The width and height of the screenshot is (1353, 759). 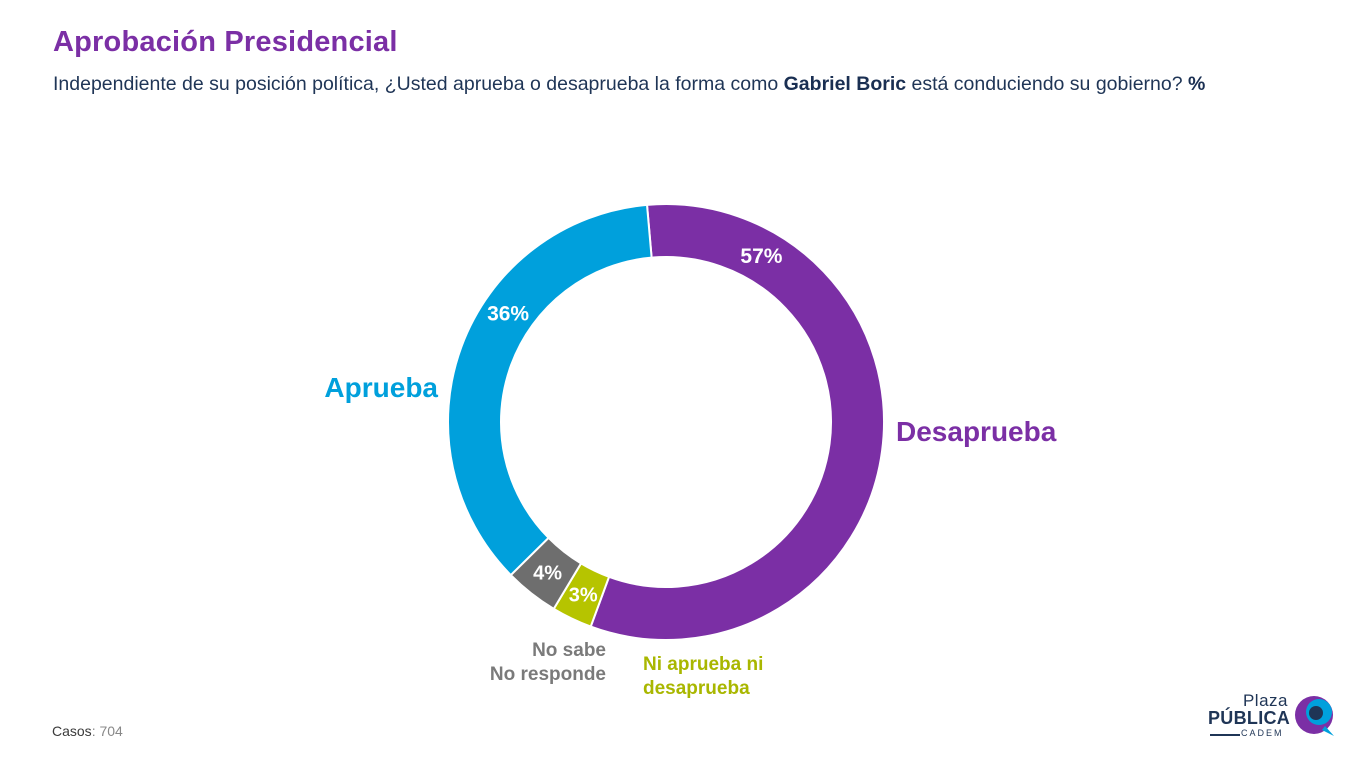 I want to click on value-label-desaprueba: 57%, so click(x=761, y=256).